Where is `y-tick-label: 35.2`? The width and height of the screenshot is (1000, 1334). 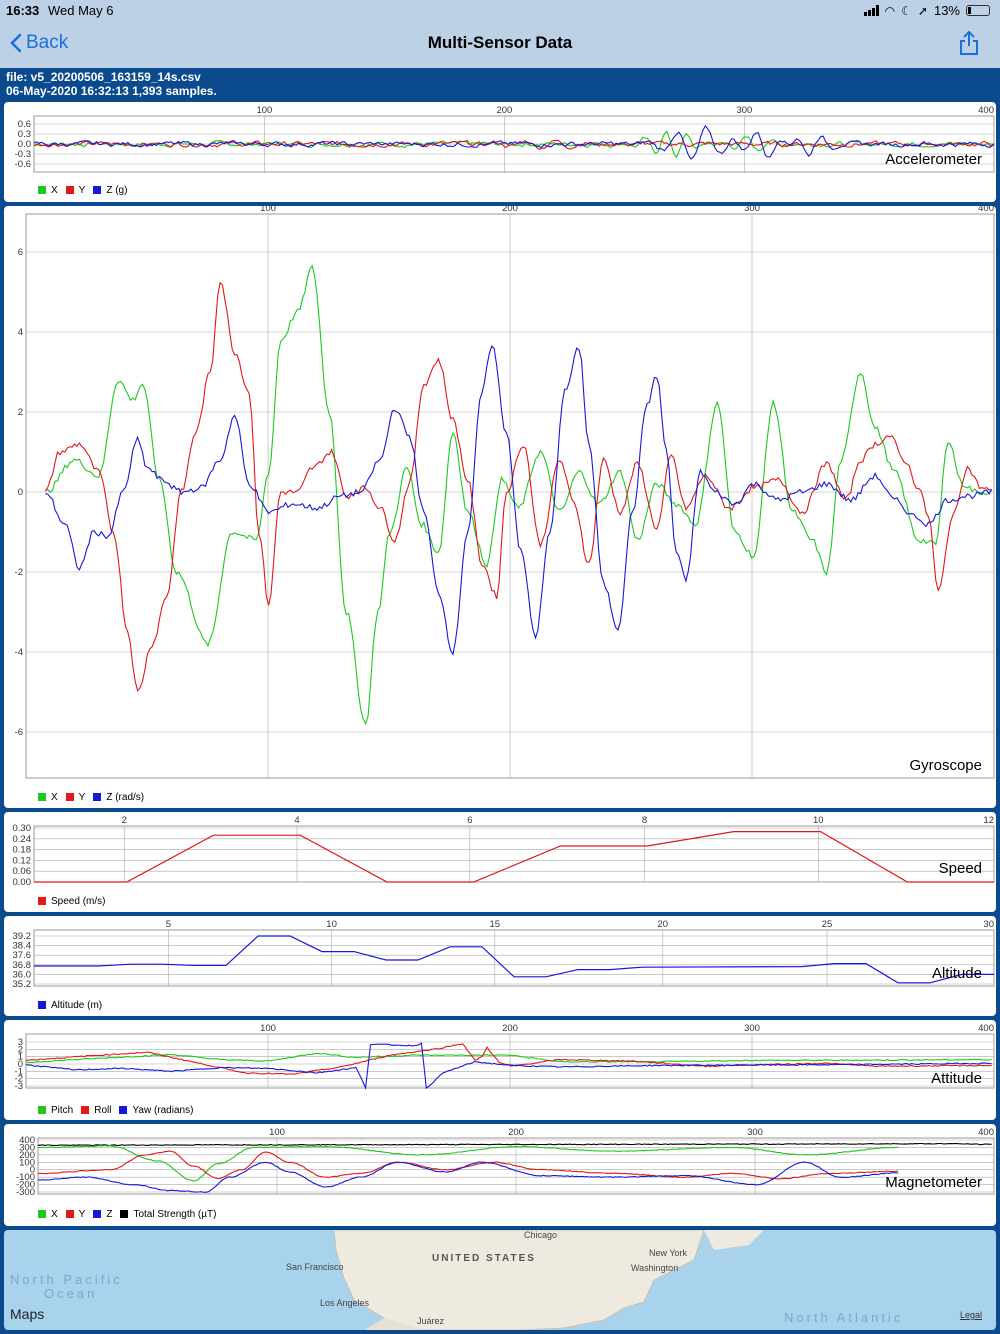 y-tick-label: 35.2 is located at coordinates (22, 984).